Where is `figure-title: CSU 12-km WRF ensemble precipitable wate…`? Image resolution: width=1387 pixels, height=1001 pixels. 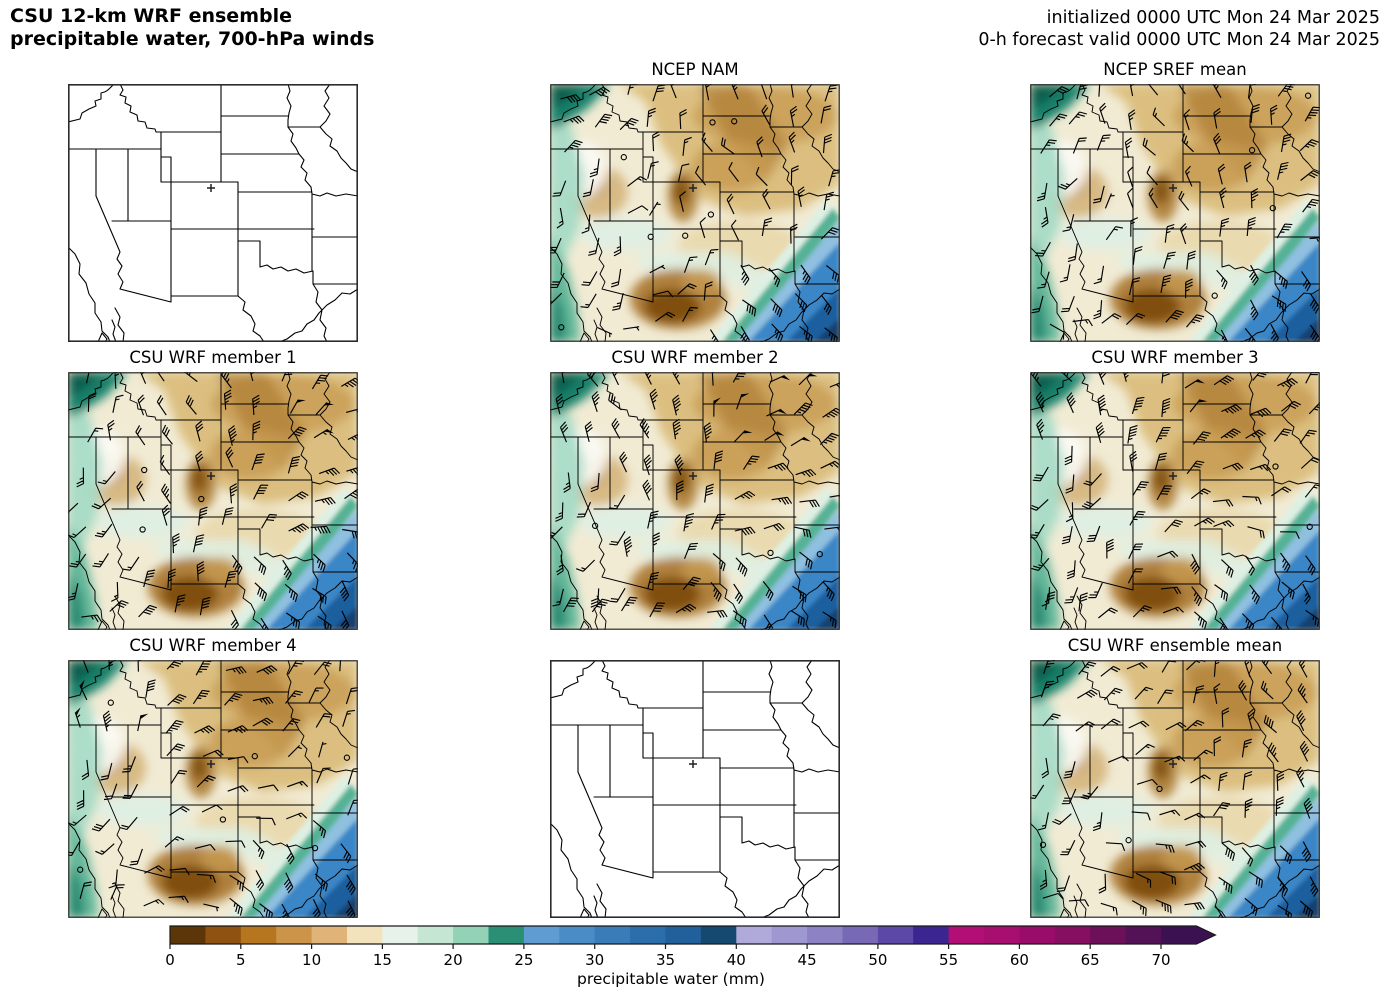 figure-title: CSU 12-km WRF ensemble precipitable wate… is located at coordinates (192, 28).